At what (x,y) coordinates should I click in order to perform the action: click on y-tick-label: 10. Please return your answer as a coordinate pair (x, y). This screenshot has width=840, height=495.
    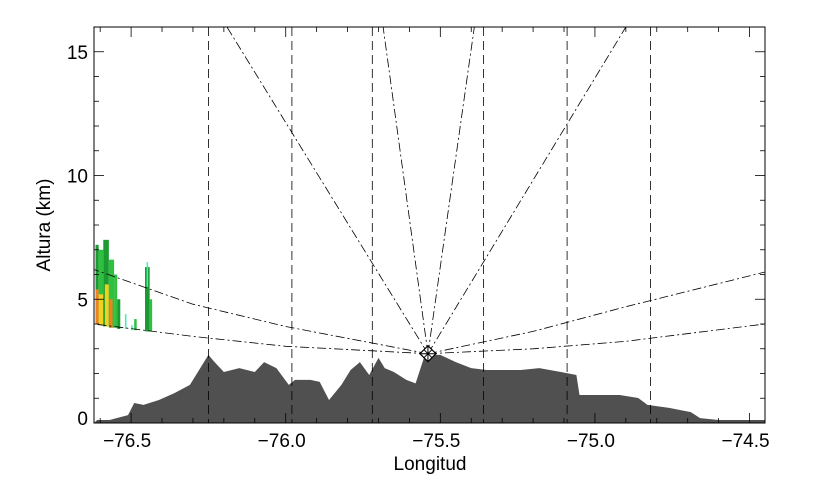
    Looking at the image, I should click on (77, 177).